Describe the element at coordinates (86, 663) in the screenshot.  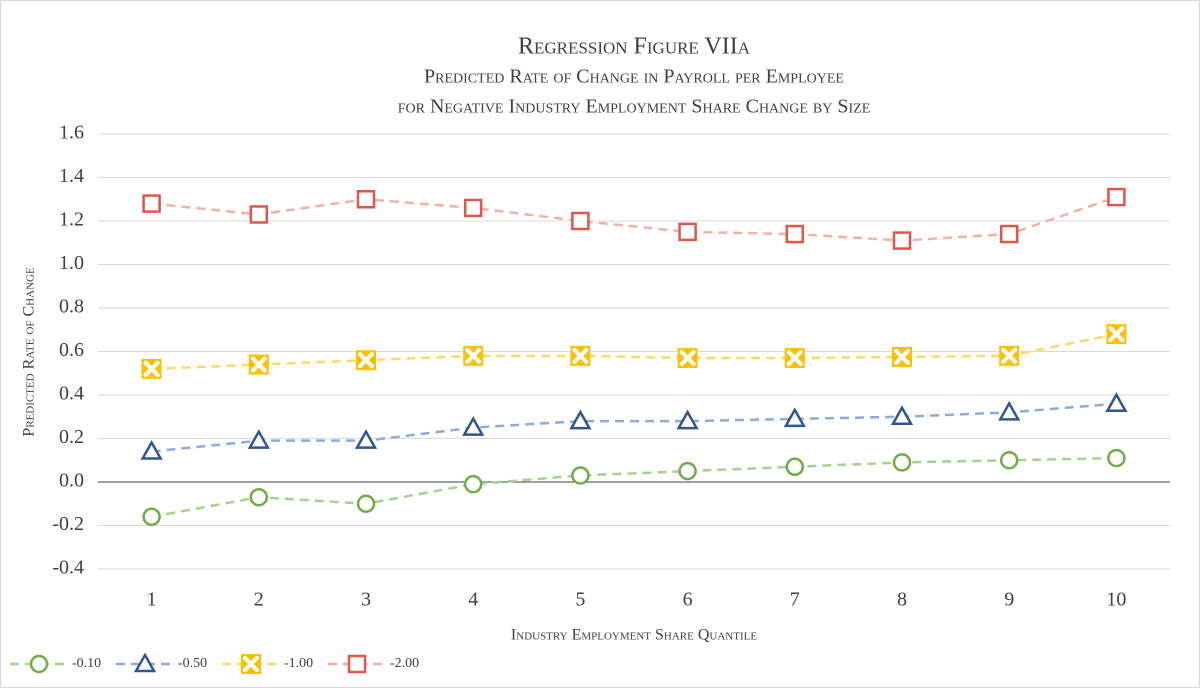
I see `legend-label: -0.10` at that location.